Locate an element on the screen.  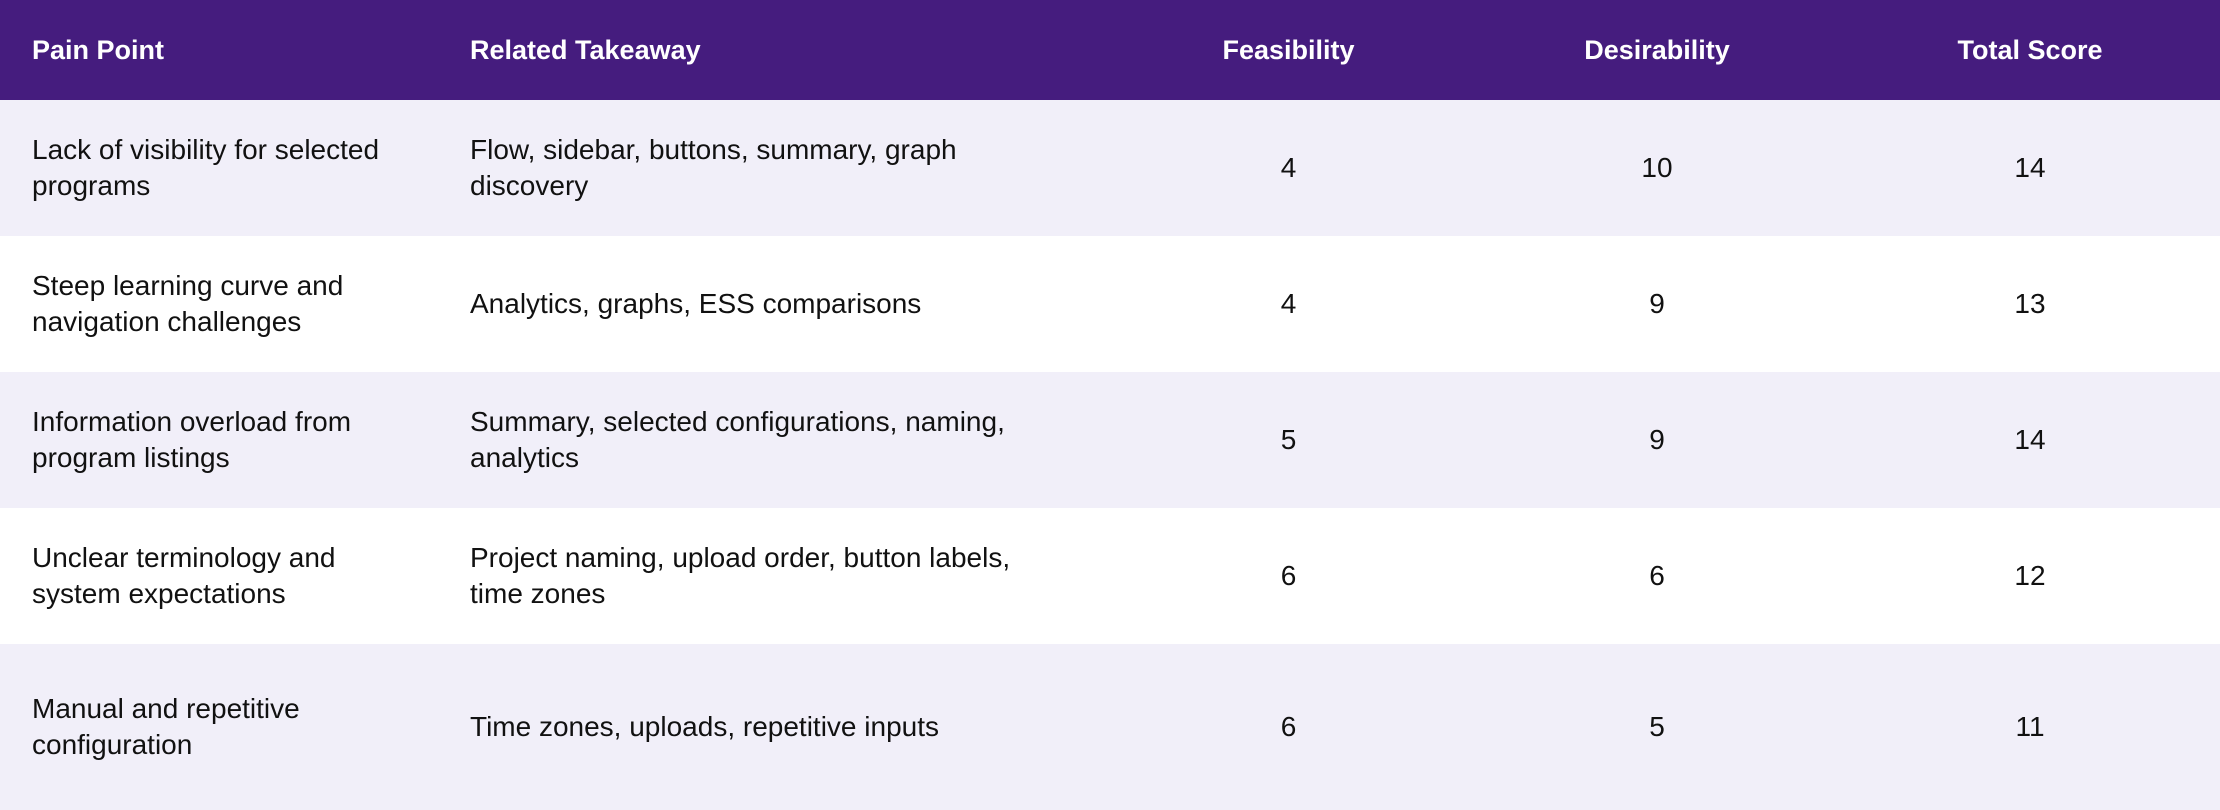
desirability-cell: 10 is located at coordinates (1657, 167).